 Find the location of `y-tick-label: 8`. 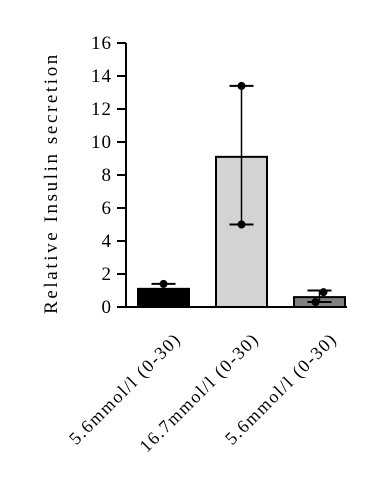

y-tick-label: 8 is located at coordinates (107, 175).